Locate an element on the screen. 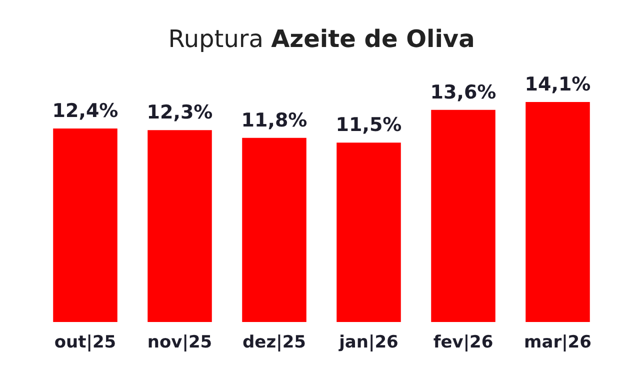 This screenshot has height=390, width=643. x-tick-label: dez|25 is located at coordinates (274, 342).